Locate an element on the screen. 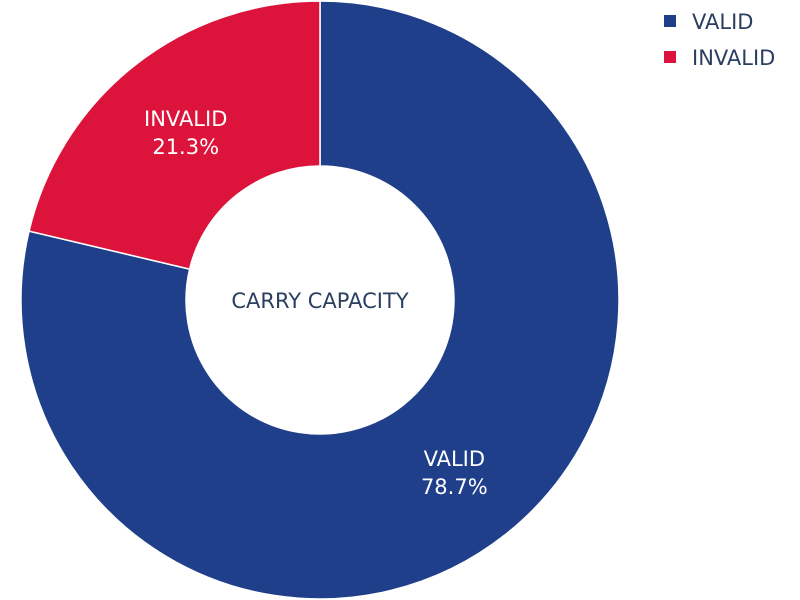 Image resolution: width=800 pixels, height=600 pixels. slice-percent-text: 78.7% is located at coordinates (454, 487).